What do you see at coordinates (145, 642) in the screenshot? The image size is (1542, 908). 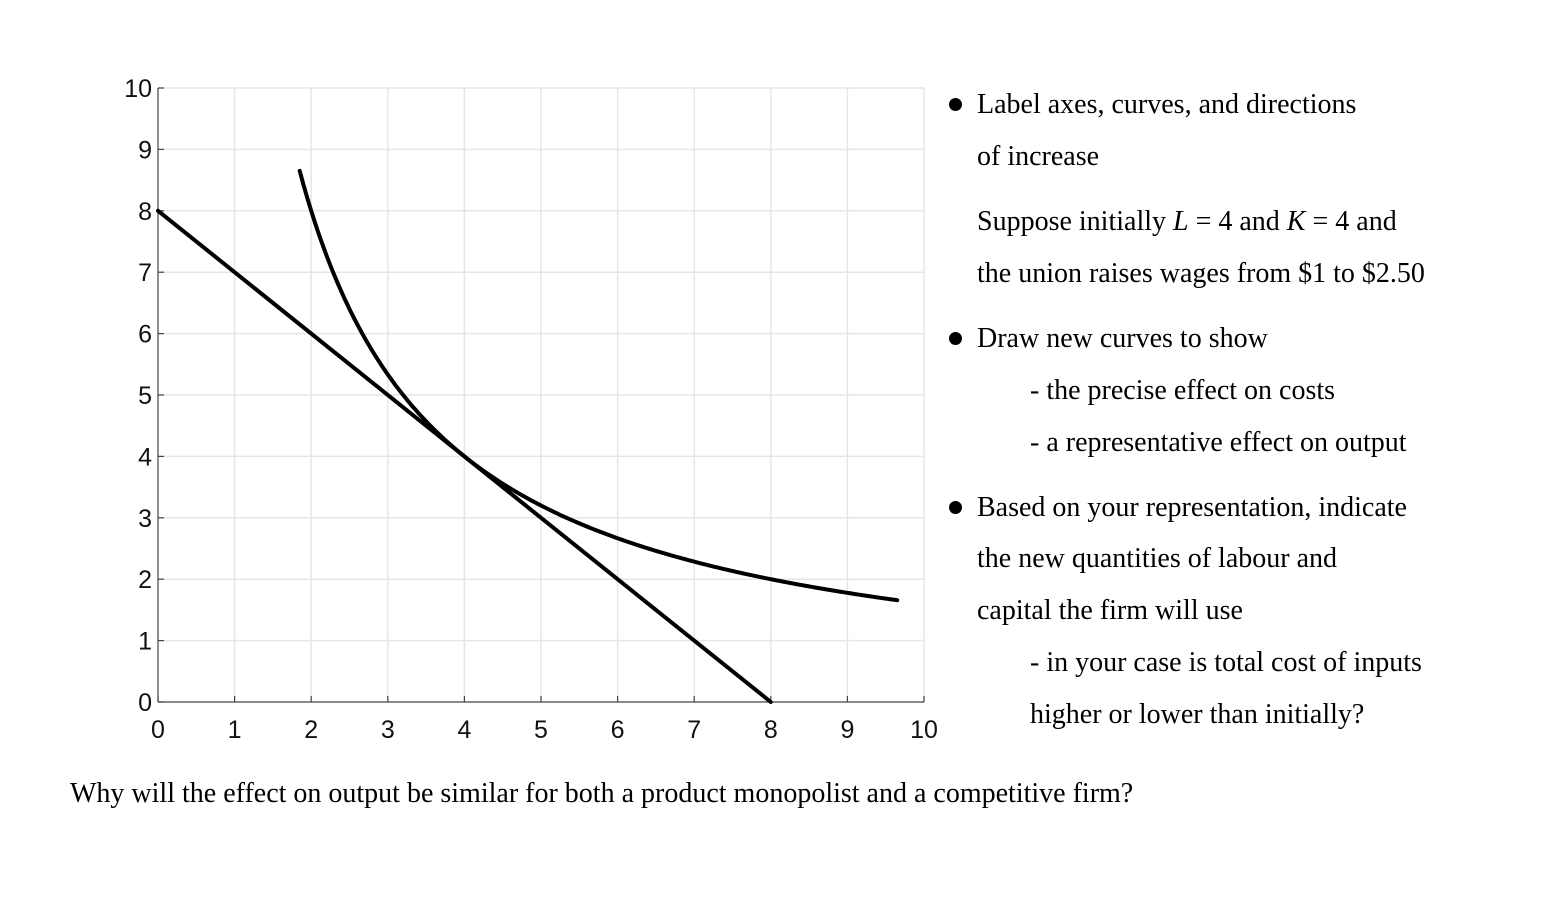 I see `y-tick-label-1: 1` at bounding box center [145, 642].